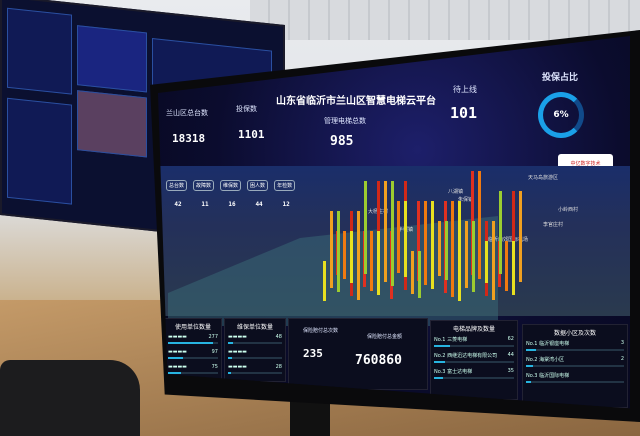  I want to click on panel-claims: 保险赔付总次数 235 保险赔付总金额 760860, so click(358, 354).